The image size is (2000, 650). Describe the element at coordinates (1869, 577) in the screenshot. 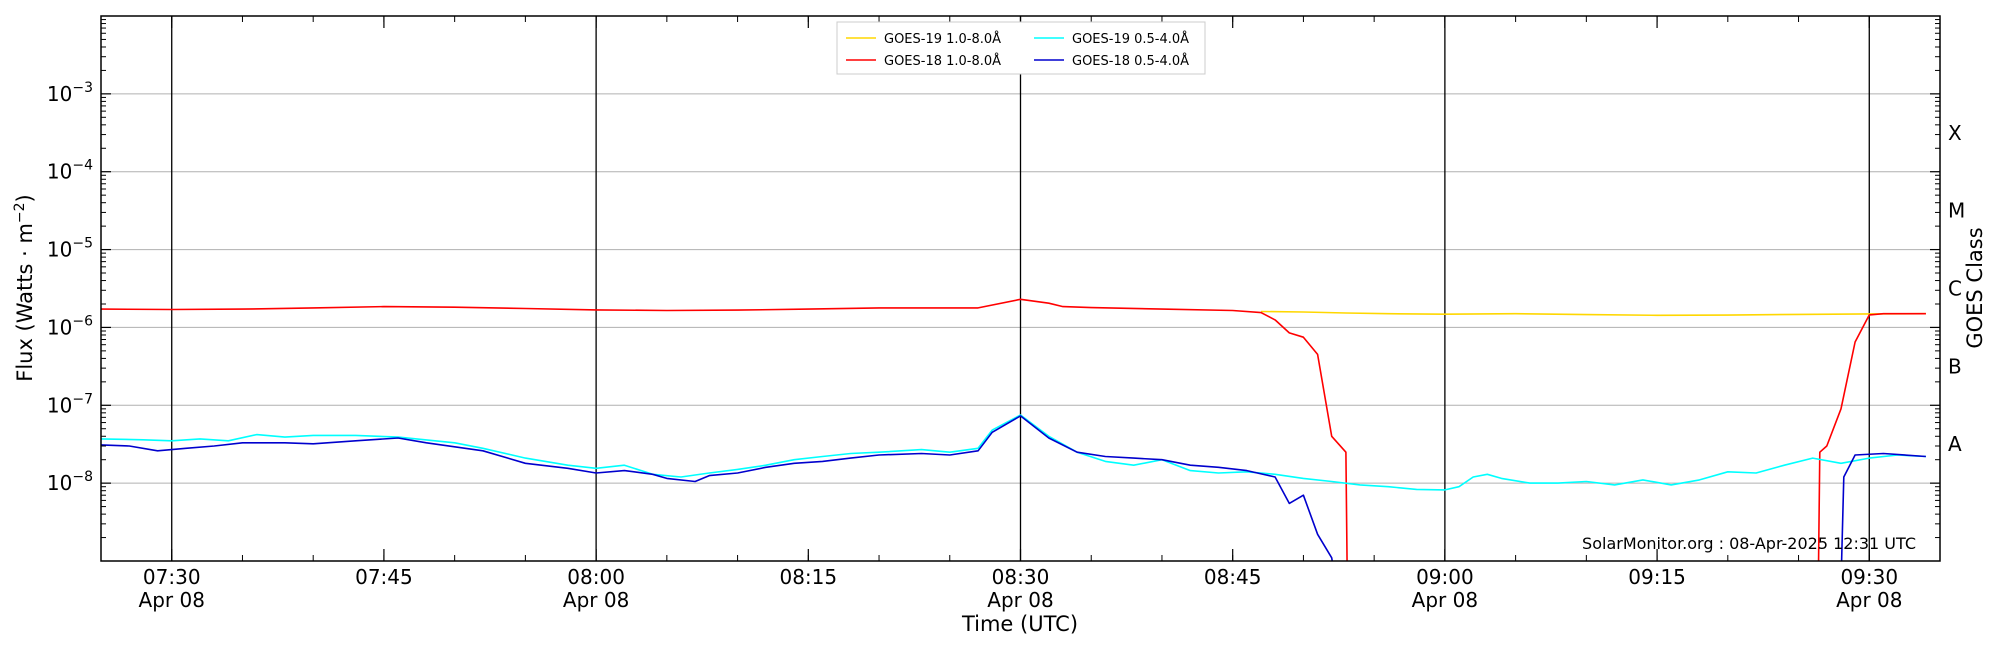

I see `x-tick-label: 09:30` at that location.